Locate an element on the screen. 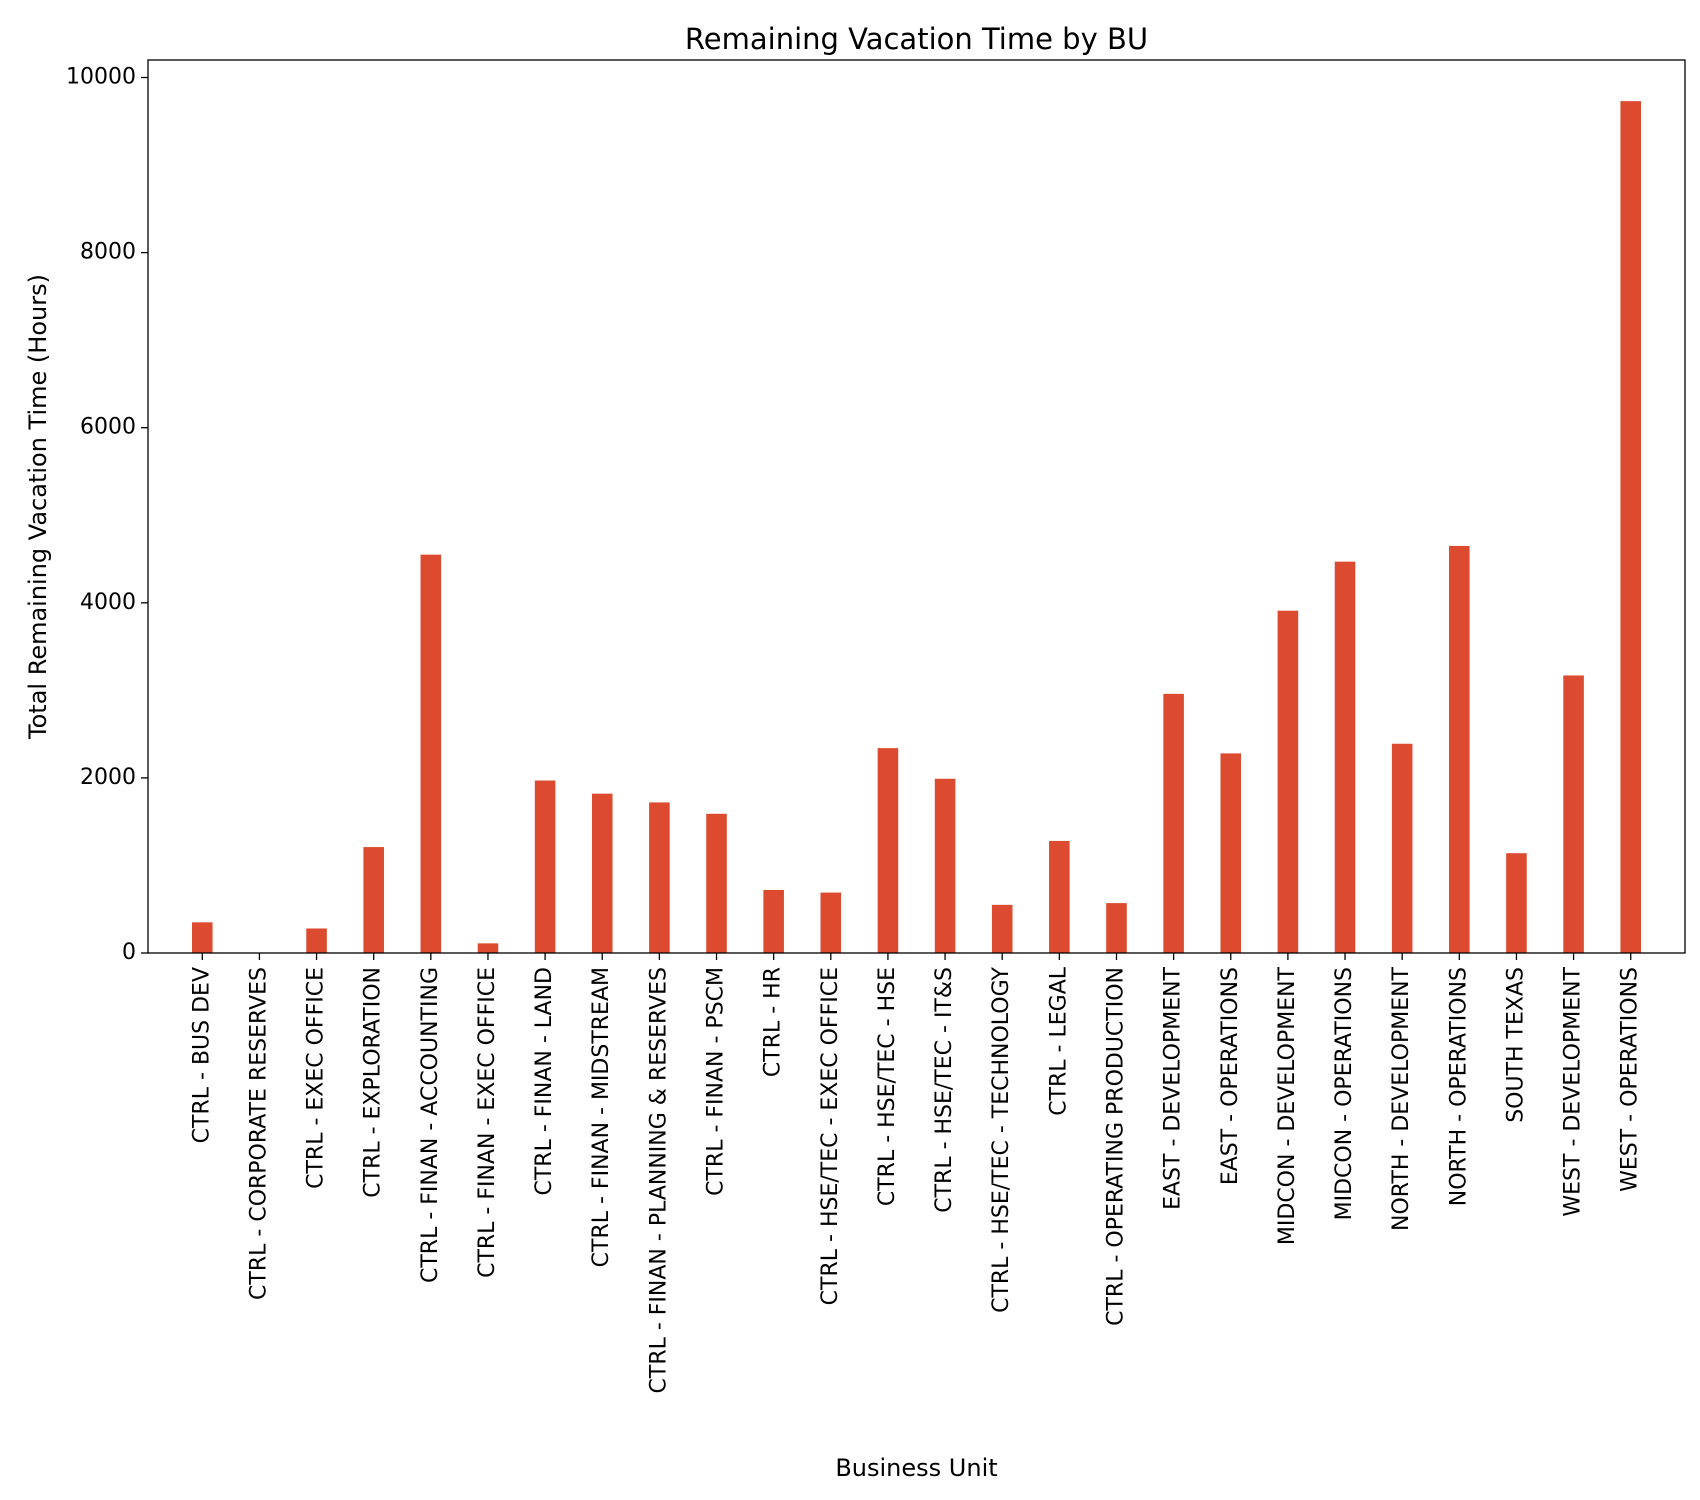  x-axis-label: Business Unit is located at coordinates (916, 1468).